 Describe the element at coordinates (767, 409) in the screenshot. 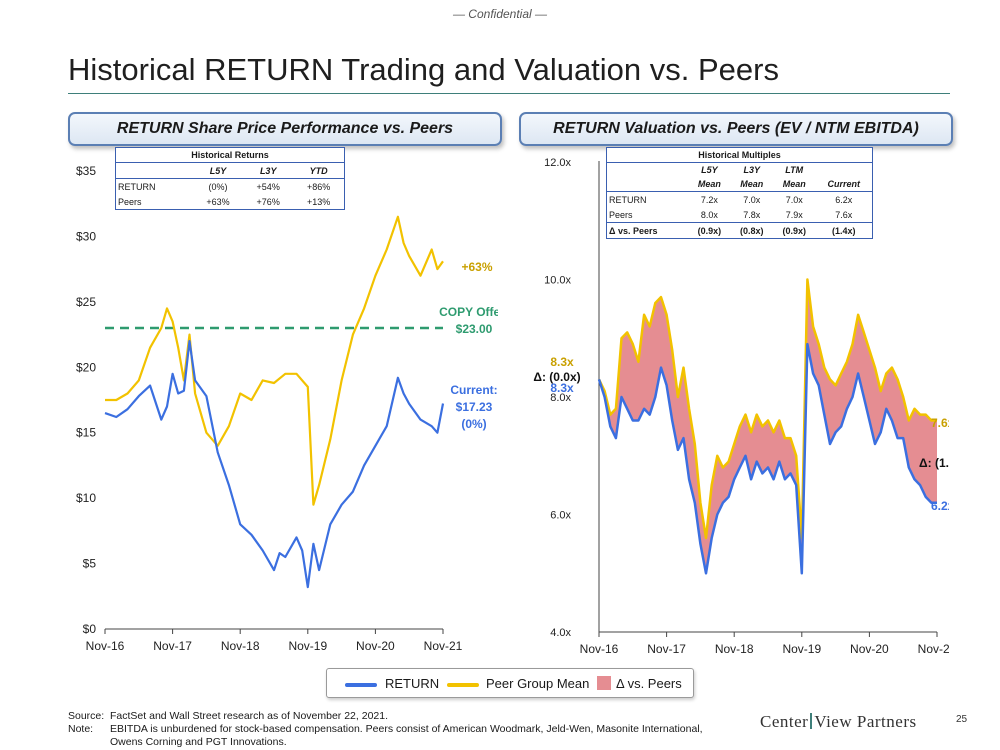

I see `peer-multiple-line` at that location.